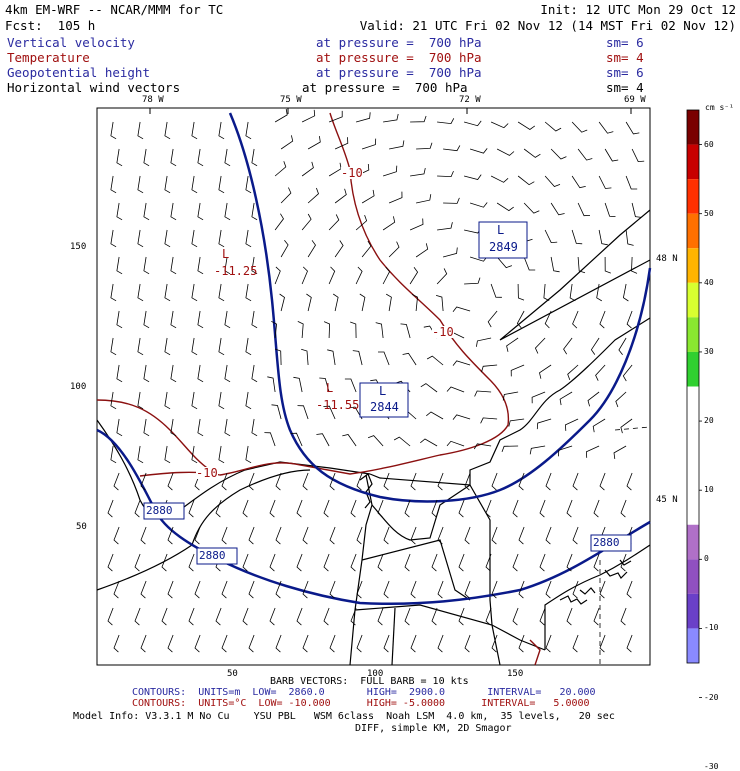 The height and width of the screenshot is (771, 740). What do you see at coordinates (361, 570) in the screenshot?
I see `vermont-west-border` at bounding box center [361, 570].